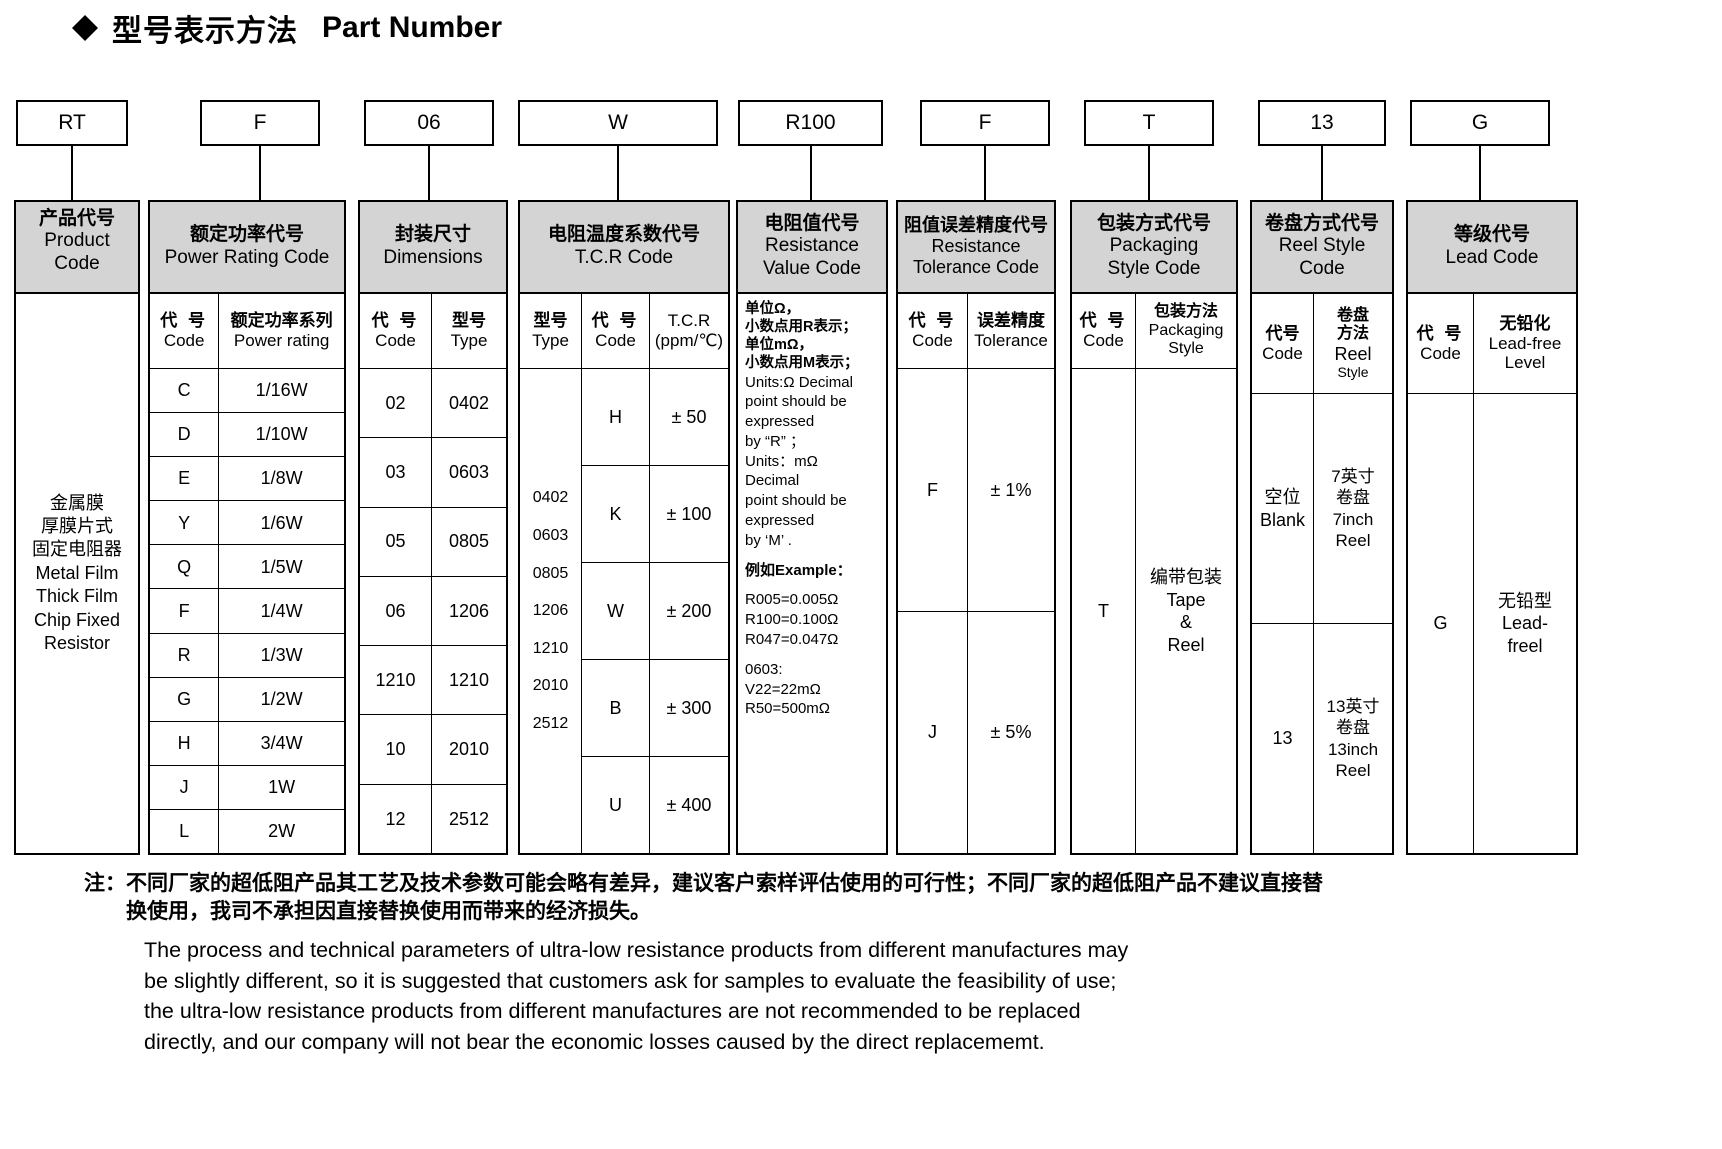 The image size is (1722, 1149). Describe the element at coordinates (247, 257) in the screenshot. I see `header-en: Power Rating Code` at that location.